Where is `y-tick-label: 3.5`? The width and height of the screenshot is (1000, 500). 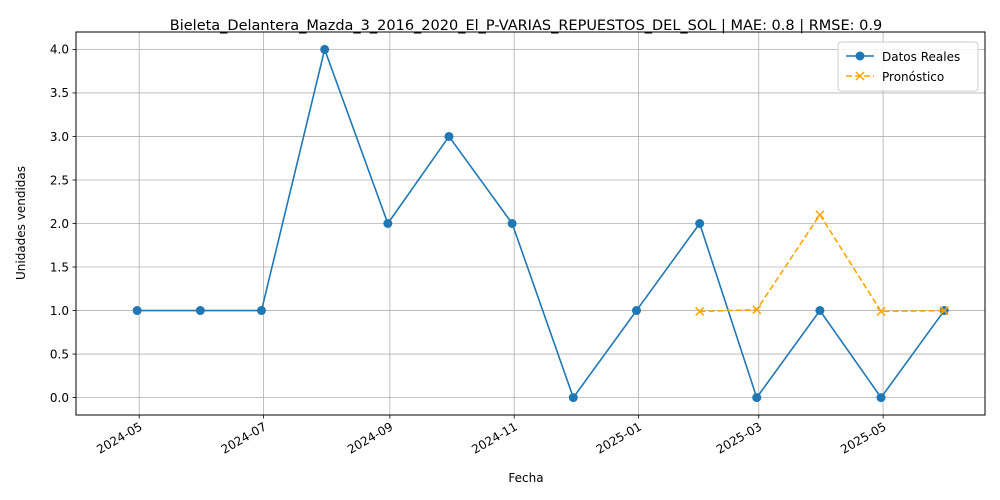 y-tick-label: 3.5 is located at coordinates (59, 93).